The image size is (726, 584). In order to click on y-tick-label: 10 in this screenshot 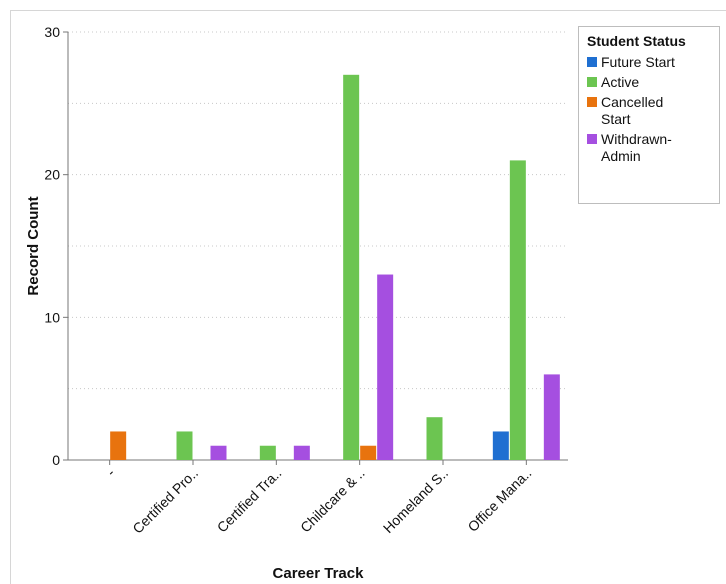, I will do `click(52, 317)`.